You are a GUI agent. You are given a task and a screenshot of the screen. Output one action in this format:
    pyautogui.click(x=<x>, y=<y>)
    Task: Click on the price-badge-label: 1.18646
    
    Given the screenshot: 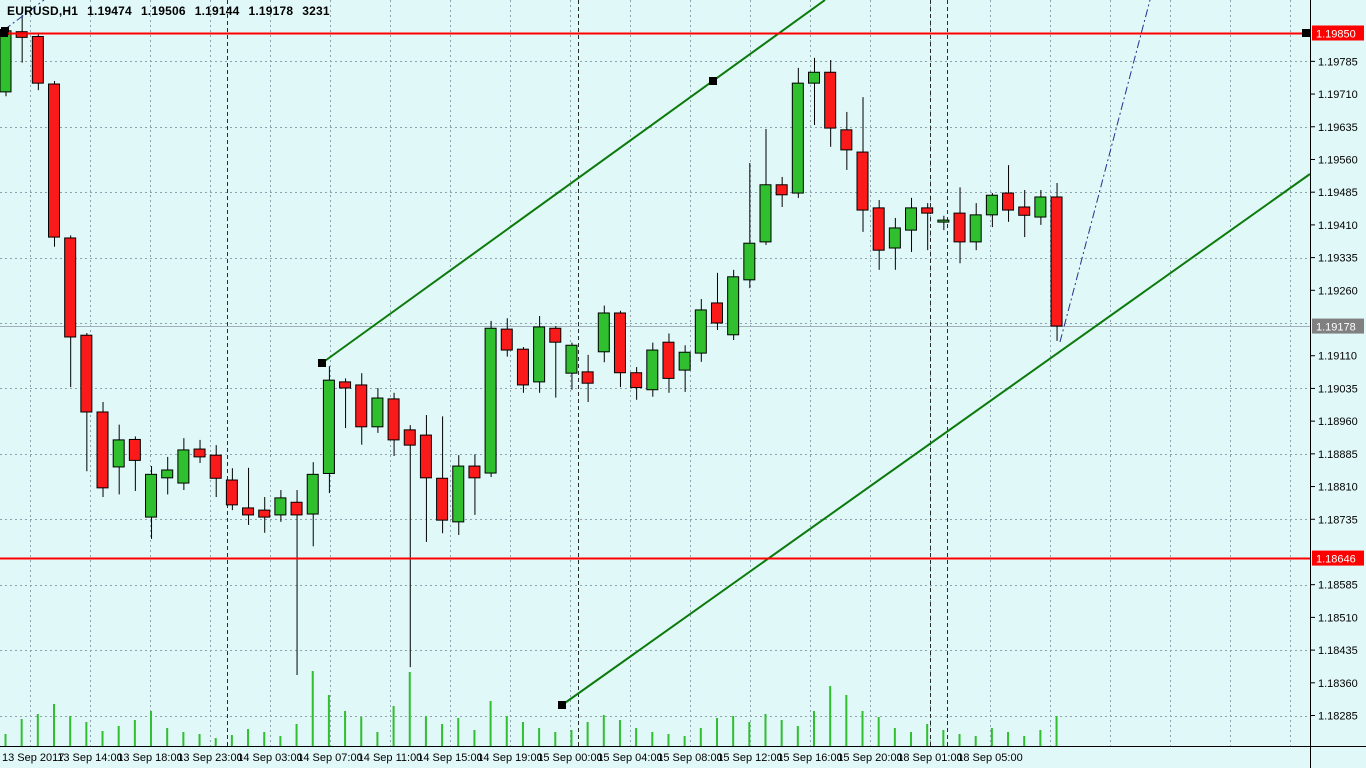 What is the action you would take?
    pyautogui.click(x=1336, y=560)
    